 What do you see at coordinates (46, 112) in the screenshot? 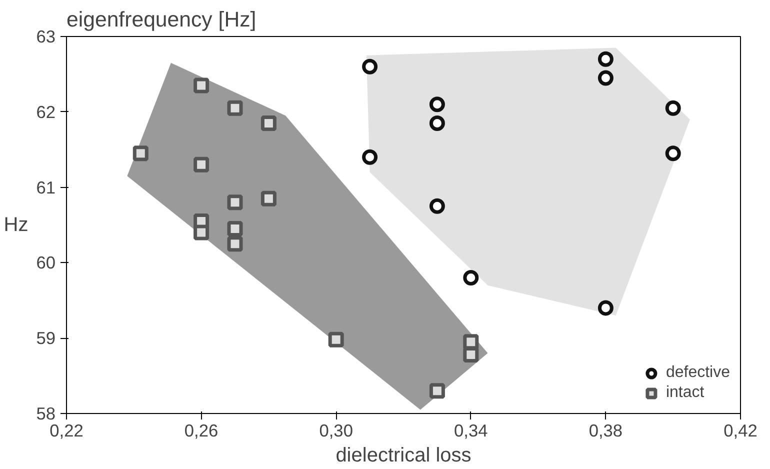
I see `y-tick-label: 62` at bounding box center [46, 112].